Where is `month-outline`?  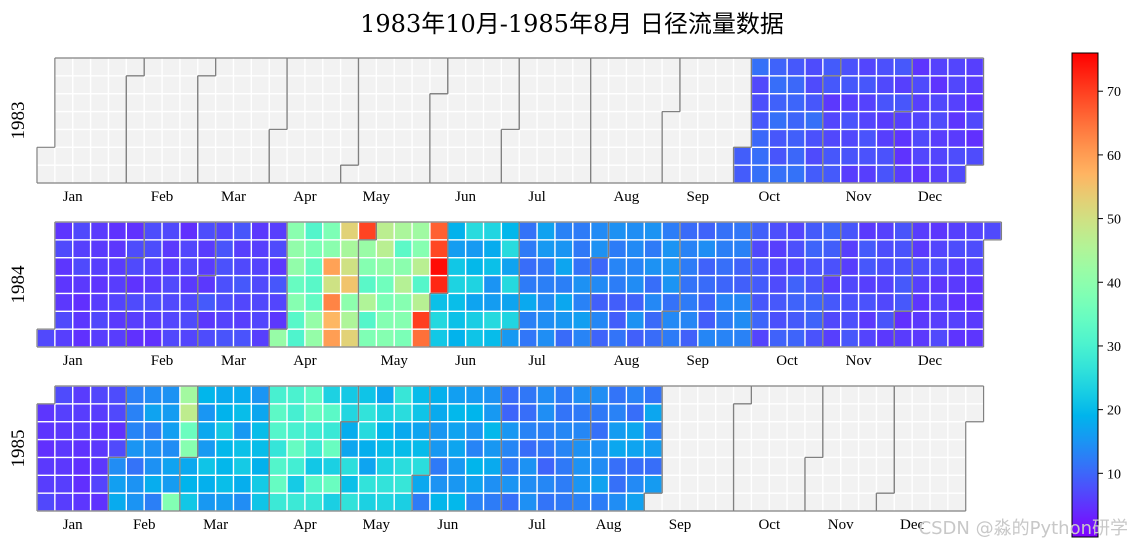
month-outline is located at coordinates (930, 448).